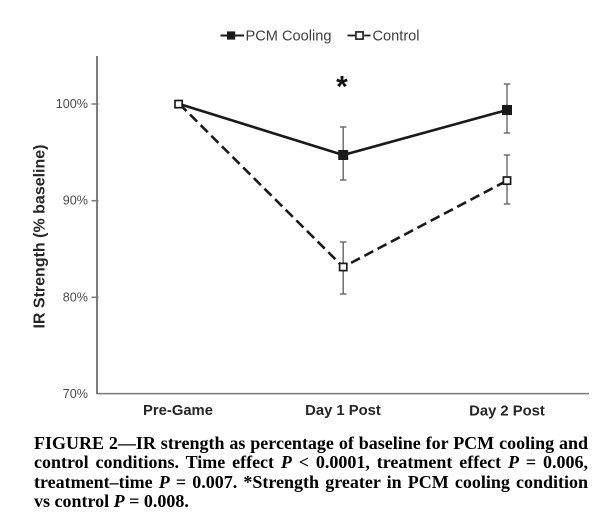 The height and width of the screenshot is (512, 606). What do you see at coordinates (75, 201) in the screenshot?
I see `svg-text: 90%` at bounding box center [75, 201].